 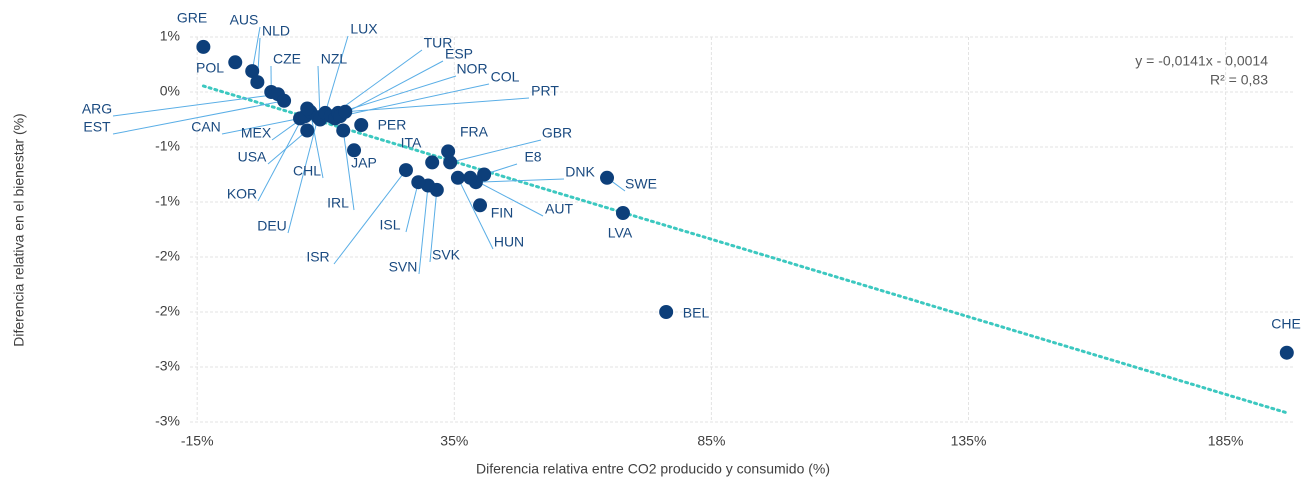 What do you see at coordinates (19, 229) in the screenshot?
I see `y-axis-title: Diferencia relativa en el bienestar (%)` at bounding box center [19, 229].